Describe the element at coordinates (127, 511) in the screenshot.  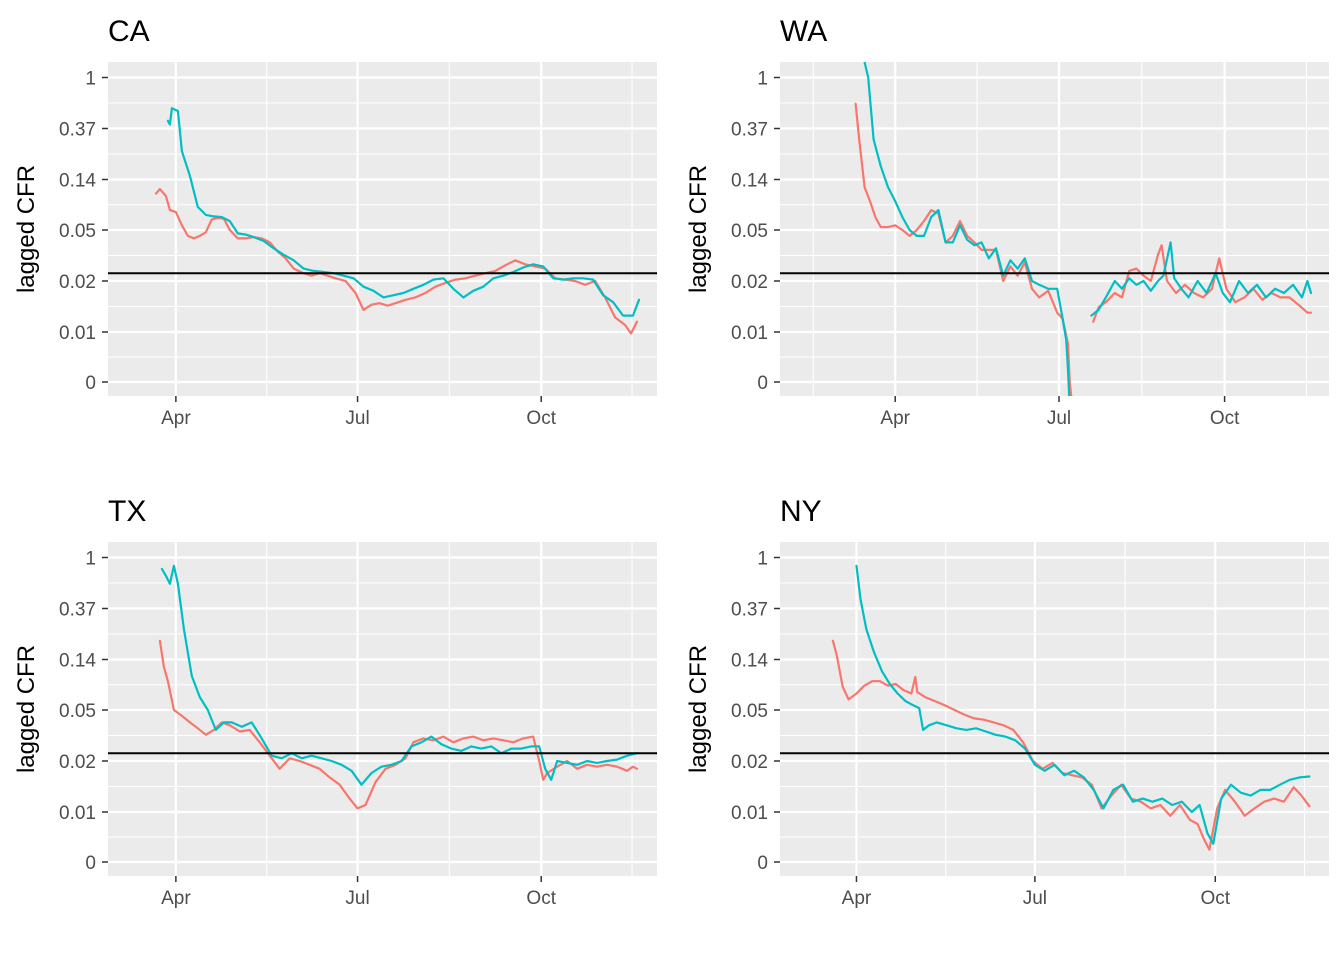
I see `panel-title: TX` at that location.